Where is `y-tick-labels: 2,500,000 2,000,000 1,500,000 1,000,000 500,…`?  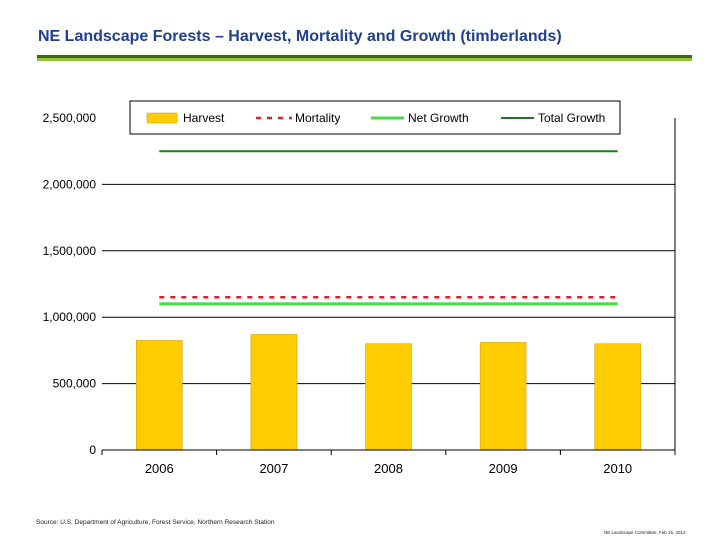
y-tick-labels: 2,500,000 2,000,000 1,500,000 1,000,000 500,… is located at coordinates (70, 284).